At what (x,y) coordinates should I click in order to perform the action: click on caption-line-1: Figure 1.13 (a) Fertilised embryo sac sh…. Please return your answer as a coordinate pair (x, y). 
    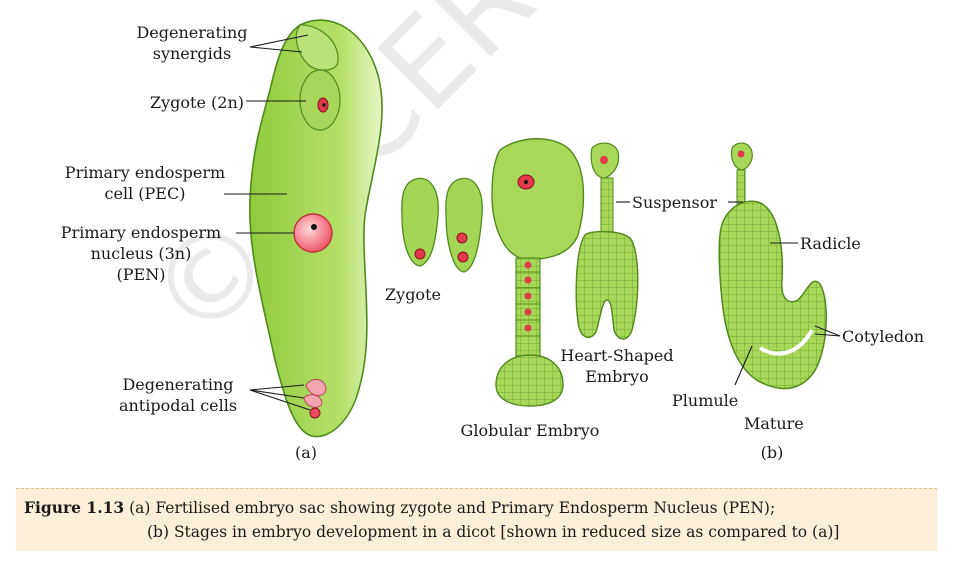
    Looking at the image, I should click on (399, 507).